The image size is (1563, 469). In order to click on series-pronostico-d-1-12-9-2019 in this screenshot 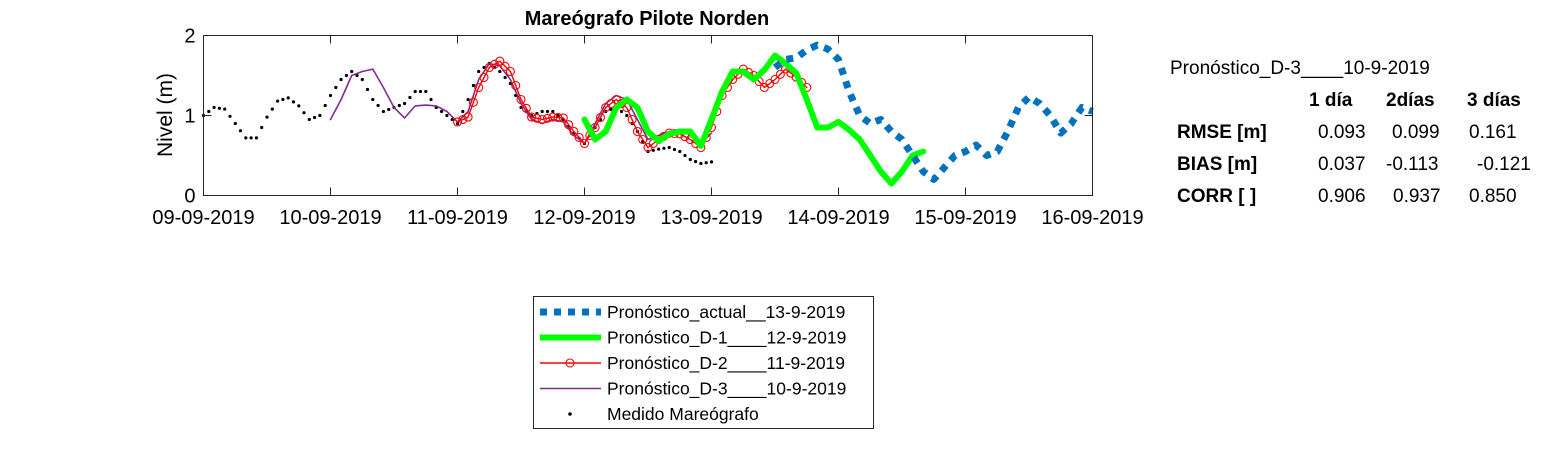, I will do `click(754, 119)`.